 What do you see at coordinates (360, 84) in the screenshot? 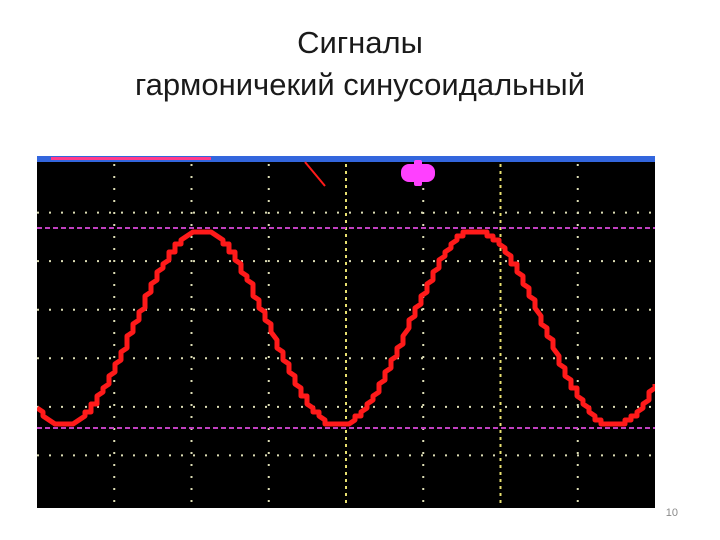
I see `slide-title-line-2: гармоничекий синусоидальный` at bounding box center [360, 84].